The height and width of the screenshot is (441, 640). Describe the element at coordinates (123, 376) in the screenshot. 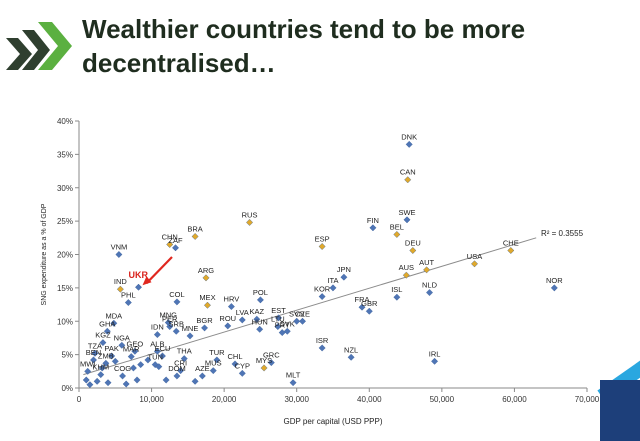

I see `data-point-cog` at that location.